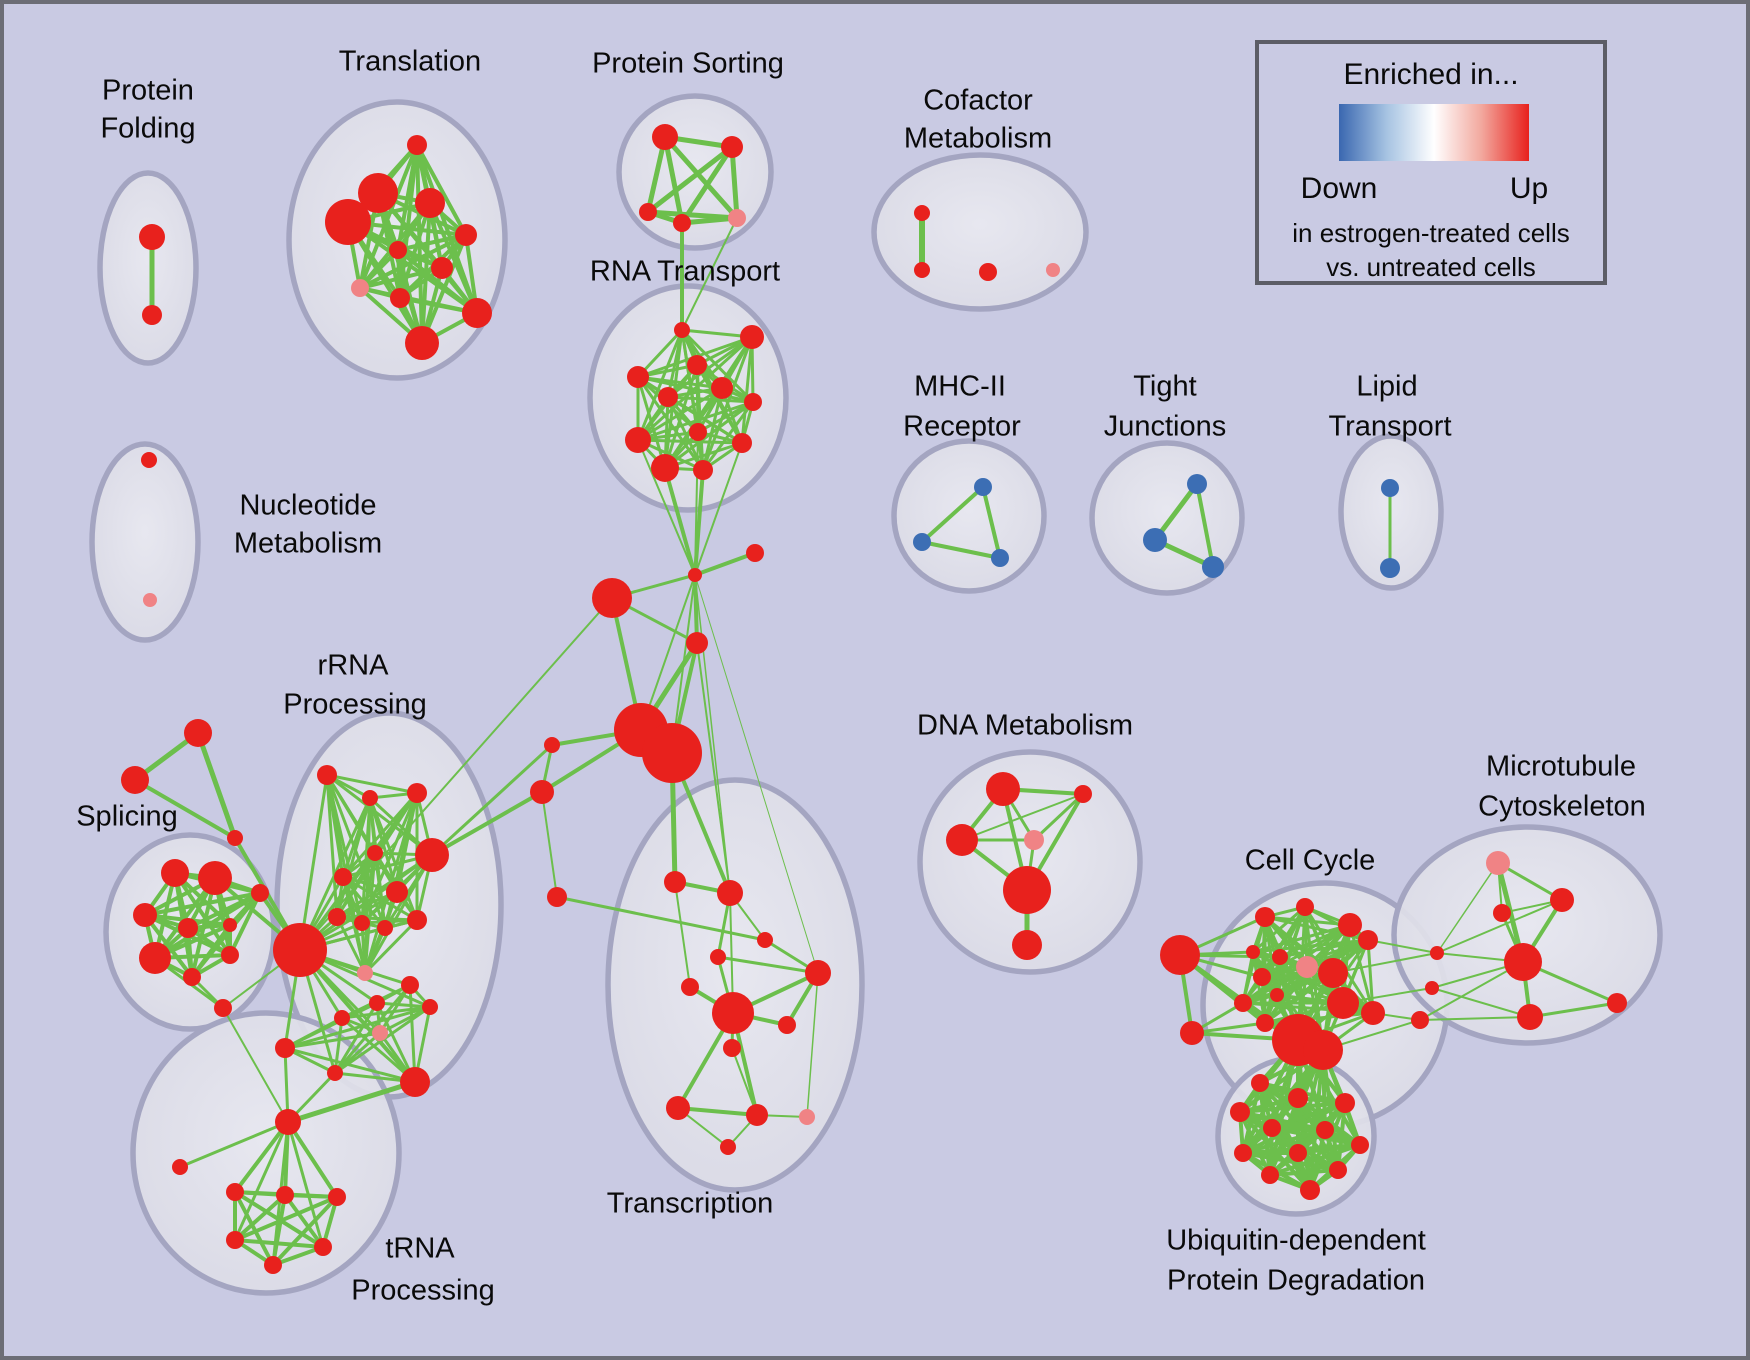 Image resolution: width=1750 pixels, height=1360 pixels. What do you see at coordinates (690, 1204) in the screenshot?
I see `cluster-label-transcription: Transcription` at bounding box center [690, 1204].